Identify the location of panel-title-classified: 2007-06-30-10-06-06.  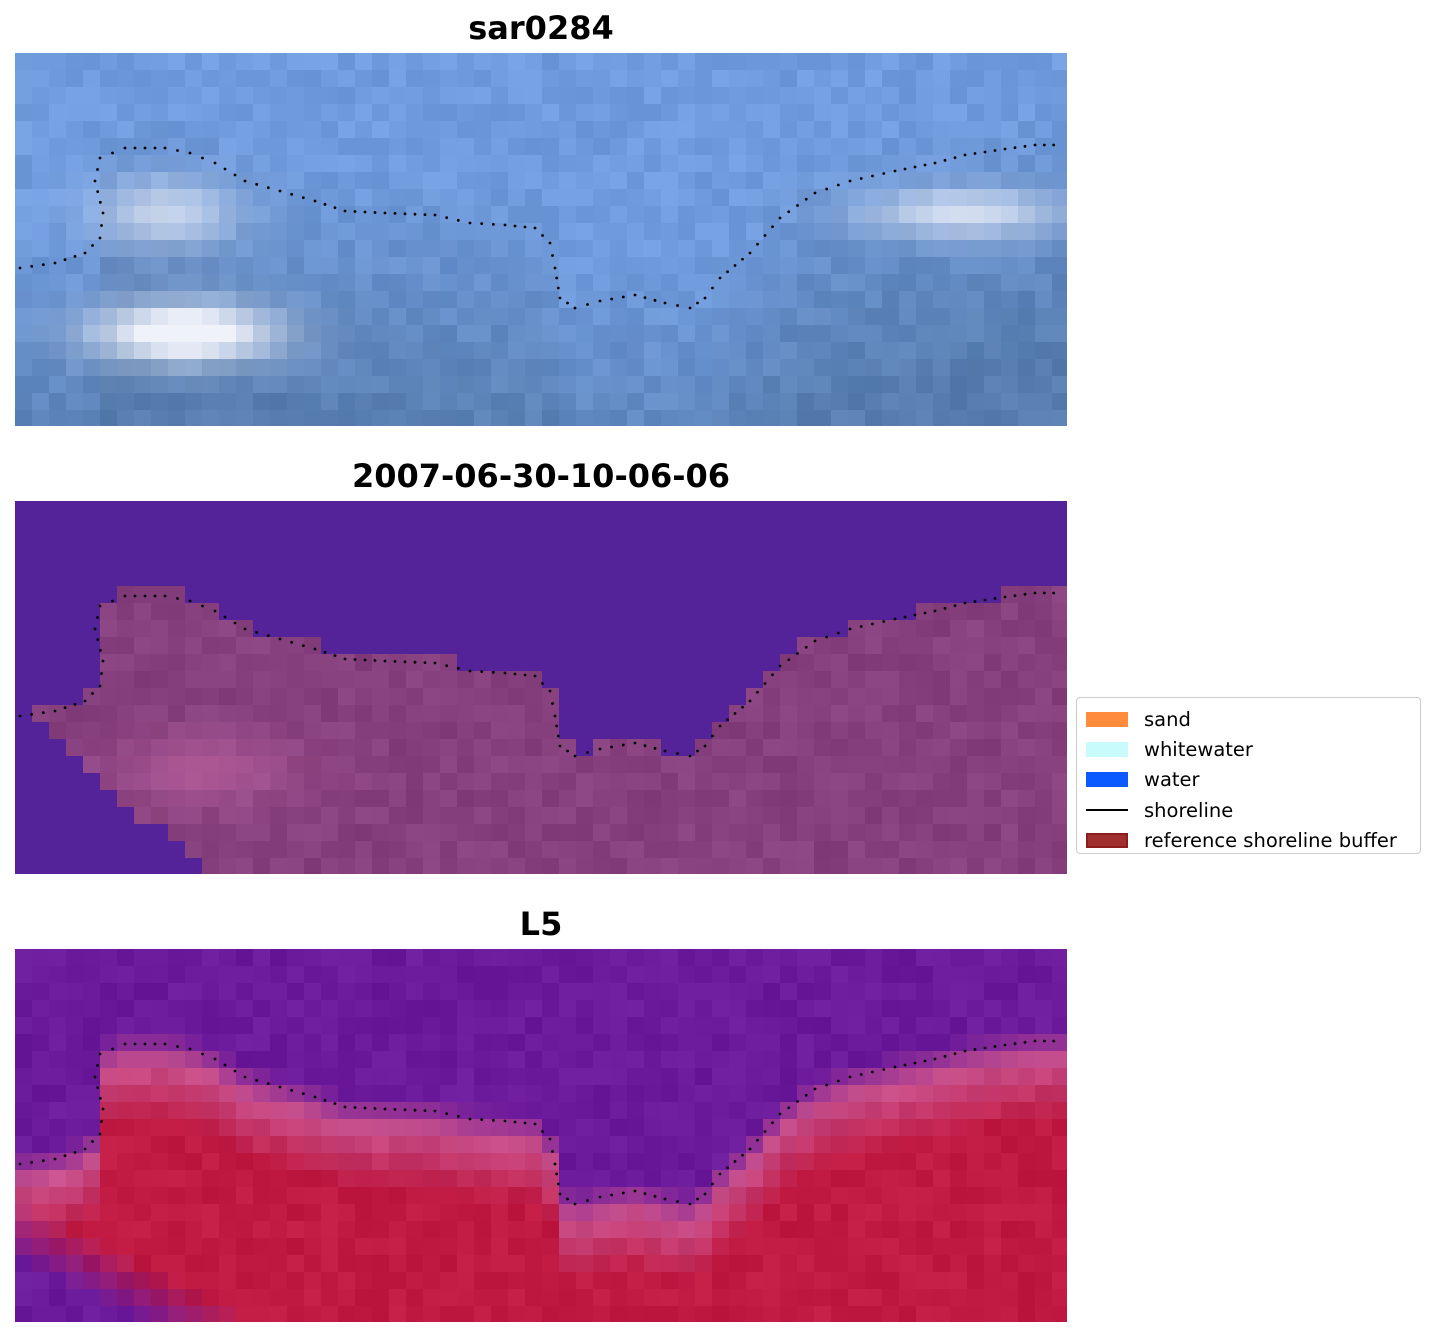
(541, 476).